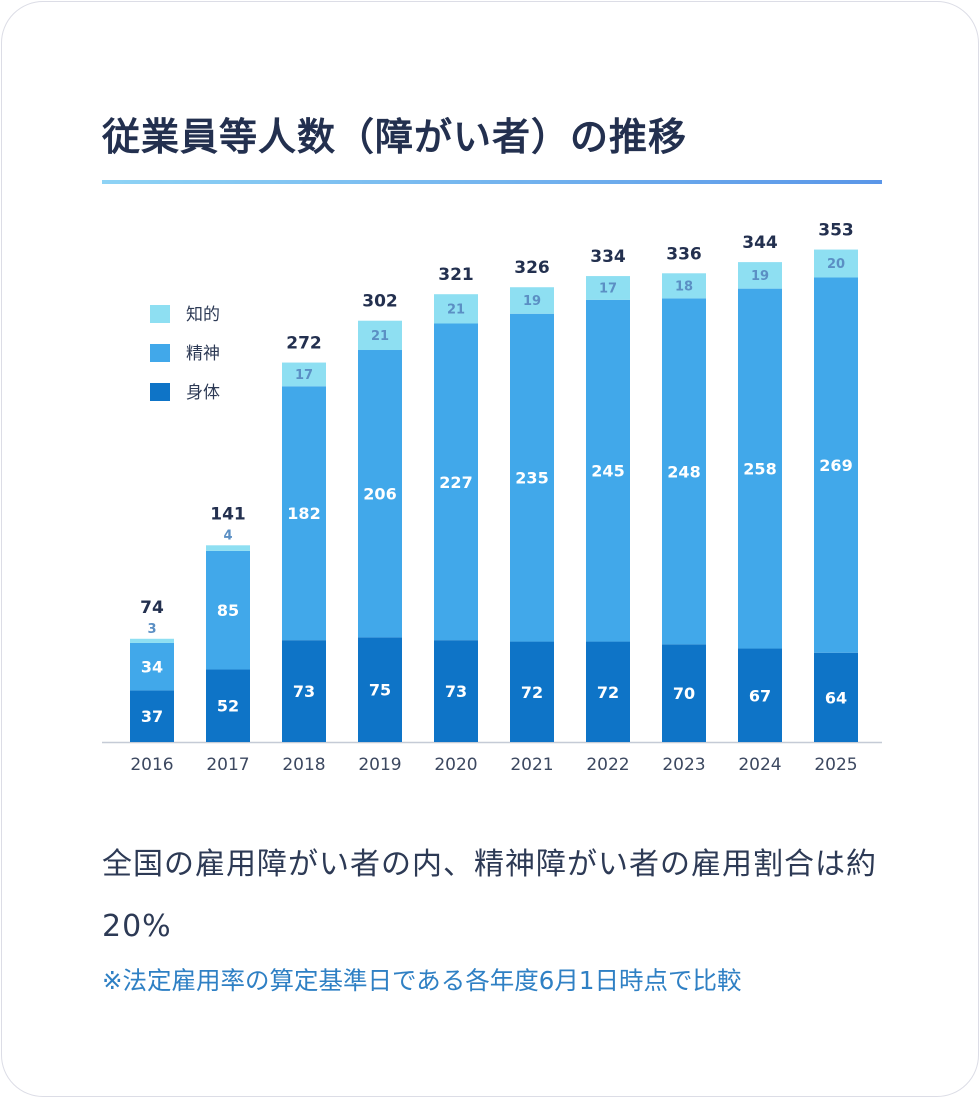 The height and width of the screenshot is (1098, 980). I want to click on x-tick-label-2018: 2018, so click(303, 765).